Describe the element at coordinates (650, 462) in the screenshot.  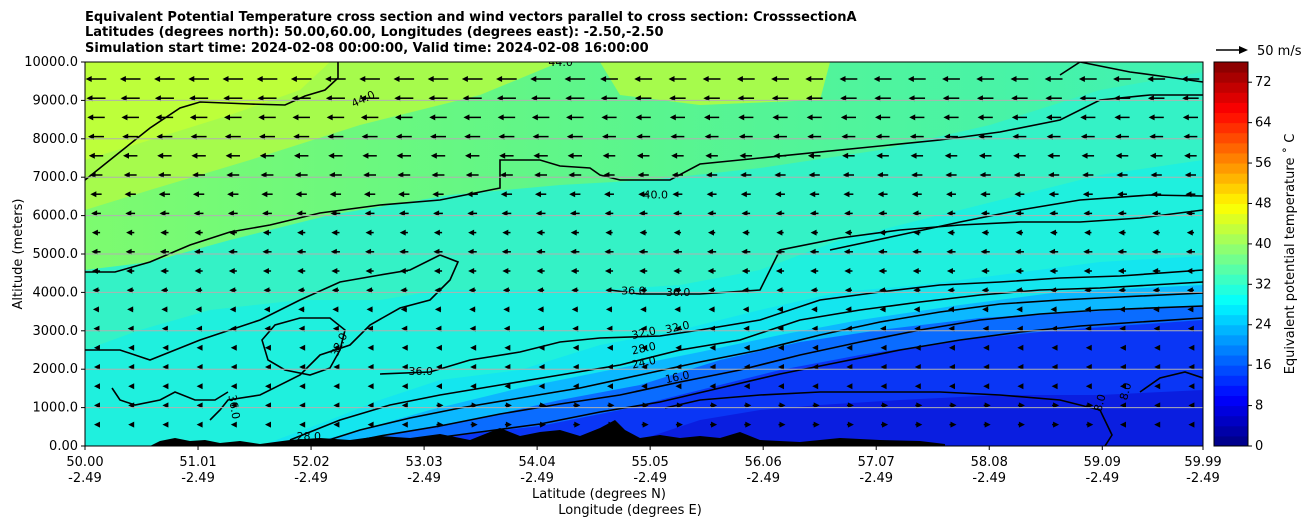
I see `x-tick-label-latitude: 55.05` at that location.